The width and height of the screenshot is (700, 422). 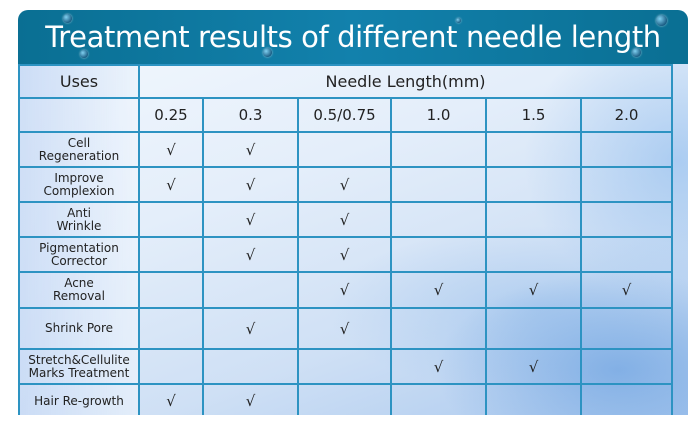 I want to click on use-label: Pigmentation Corrector, so click(x=79, y=254).